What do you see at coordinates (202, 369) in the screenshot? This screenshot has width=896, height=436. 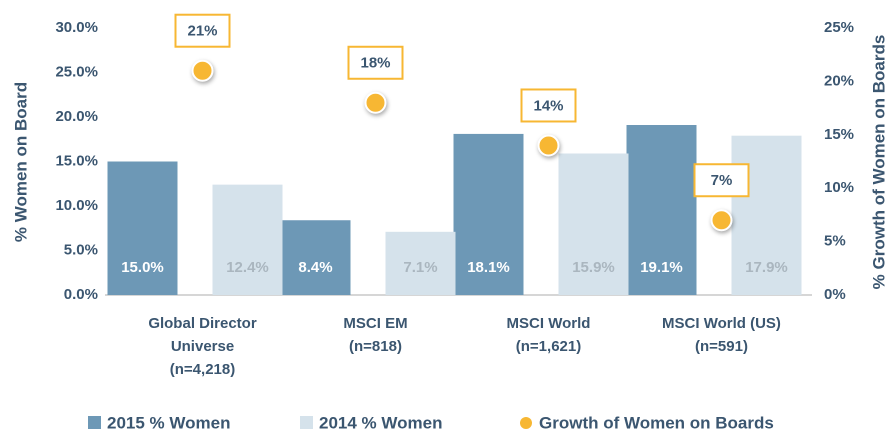 I see `x-tick-label: (n=4,218)` at bounding box center [202, 369].